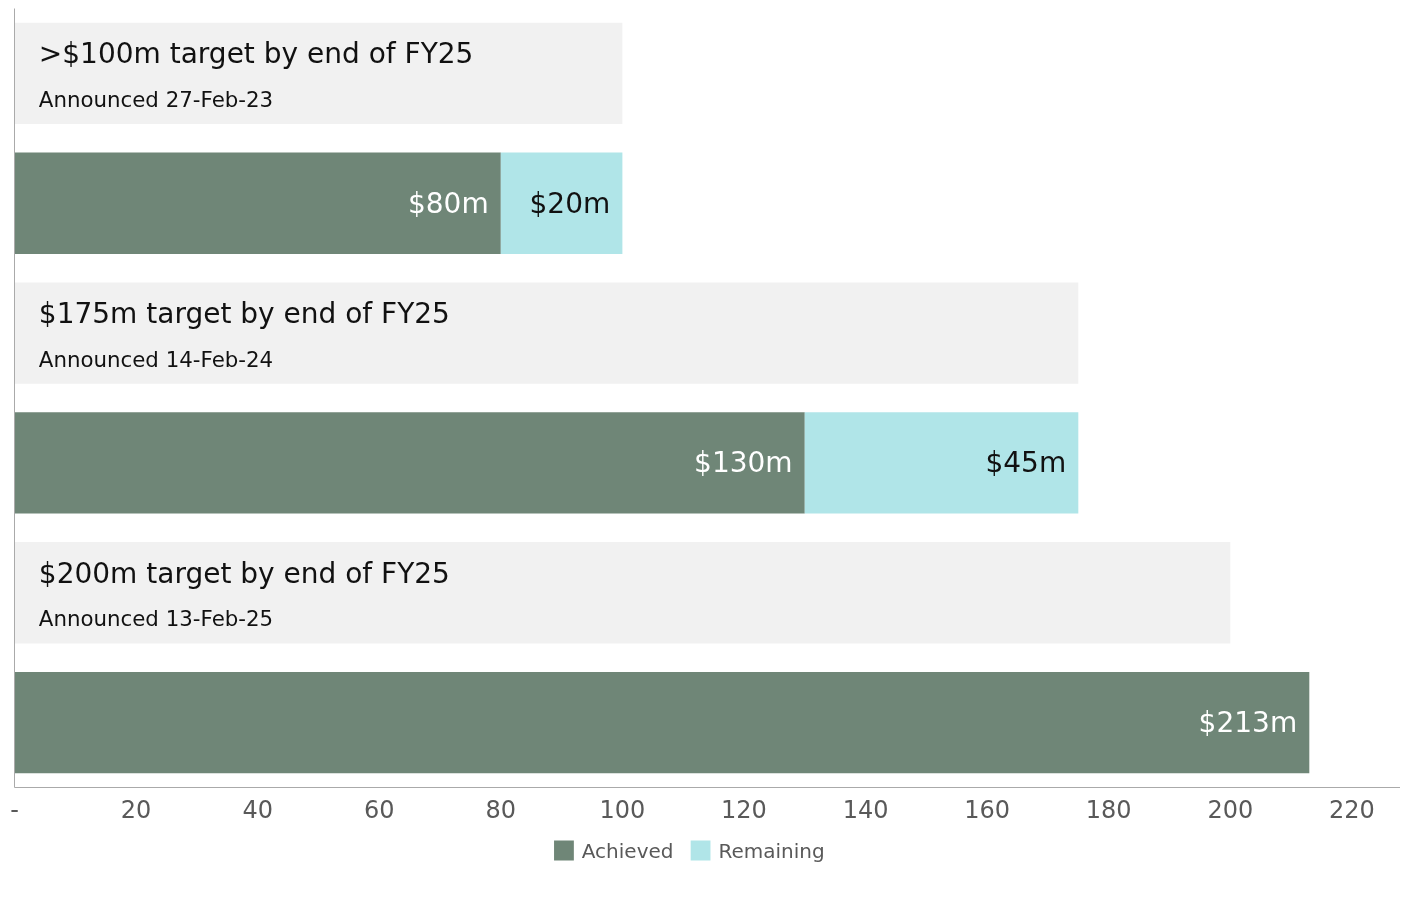 This screenshot has height=898, width=1410. I want to click on data-label: $20m, so click(570, 203).